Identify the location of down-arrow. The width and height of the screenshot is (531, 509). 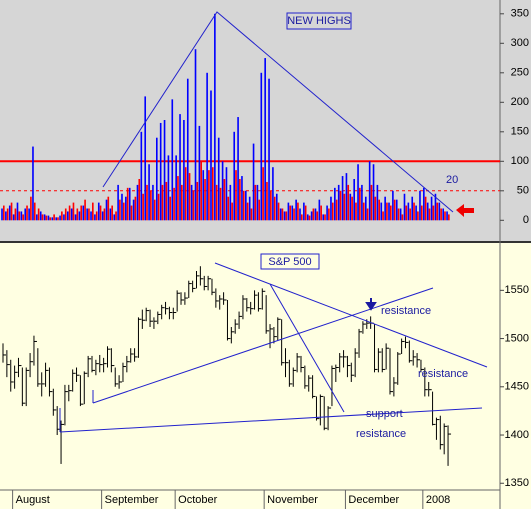
(371, 304).